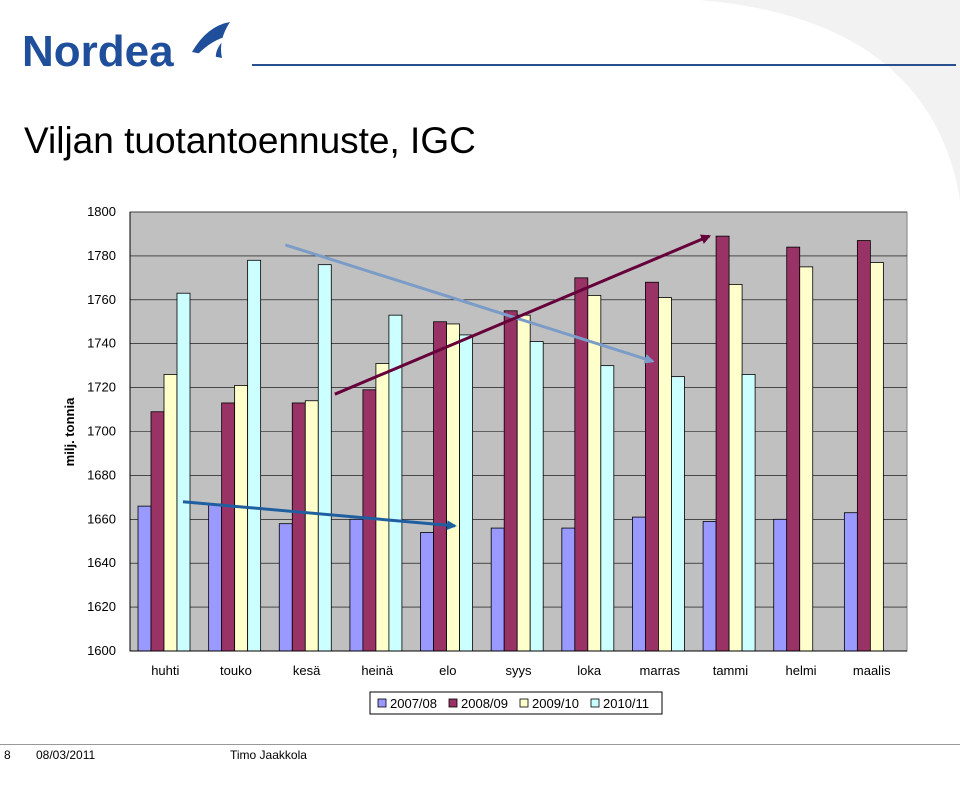  Describe the element at coordinates (555, 703) in the screenshot. I see `legend-label: 2009/10` at that location.